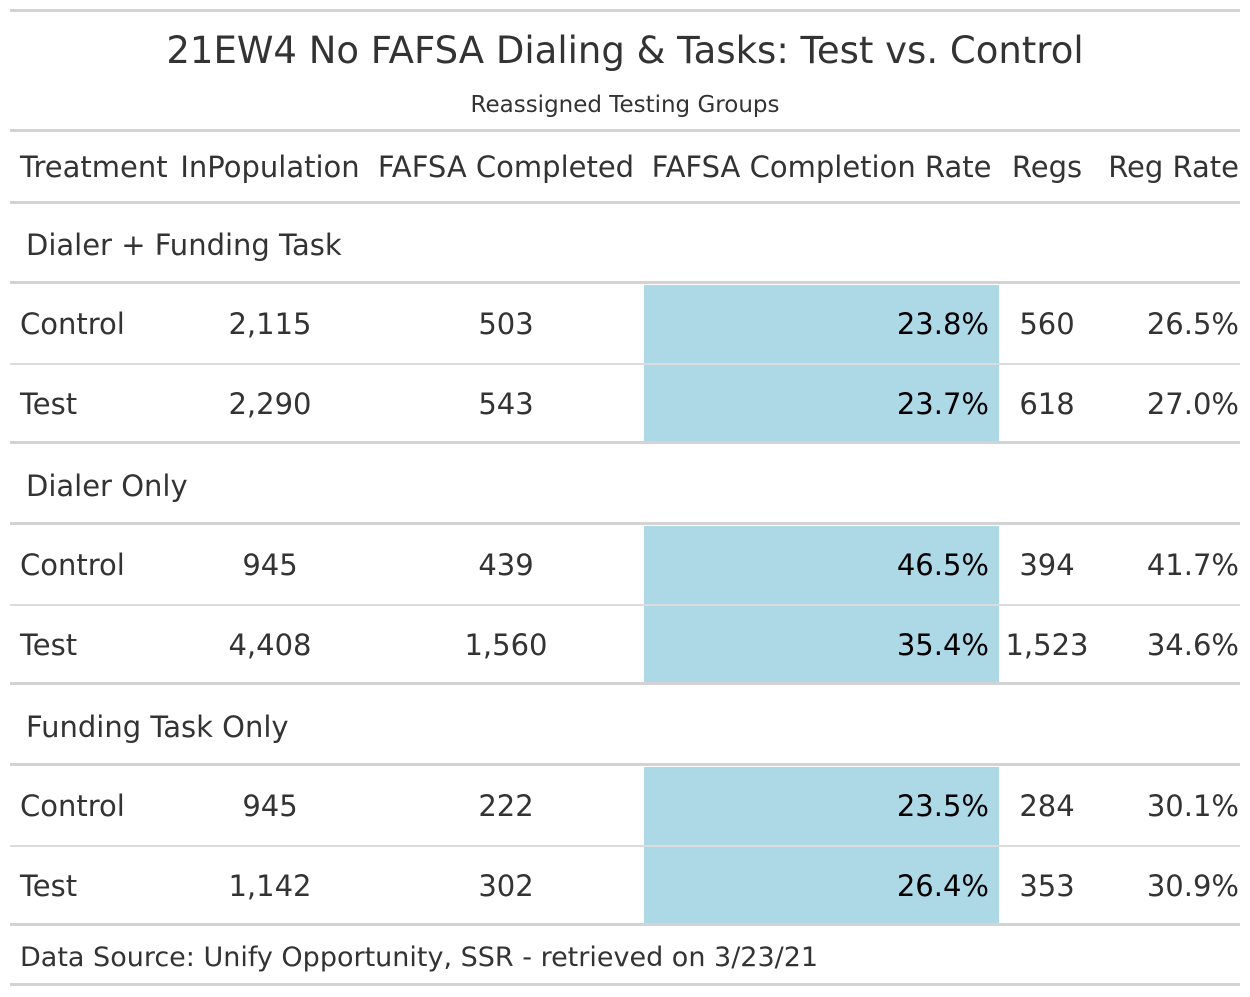 The height and width of the screenshot is (997, 1250). I want to click on cell-fafsa-completion-rate: 23.8%, so click(821, 324).